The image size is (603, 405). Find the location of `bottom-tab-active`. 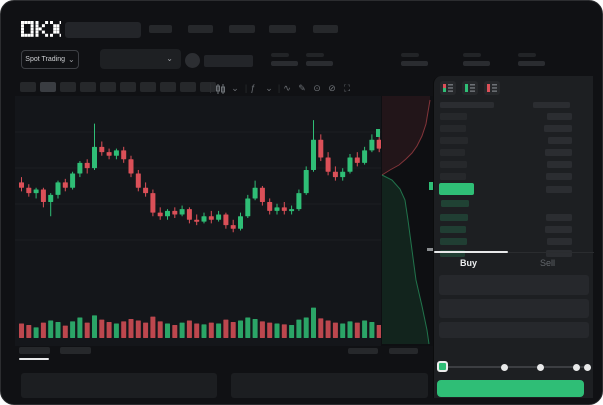

bottom-tab-active is located at coordinates (34, 350).